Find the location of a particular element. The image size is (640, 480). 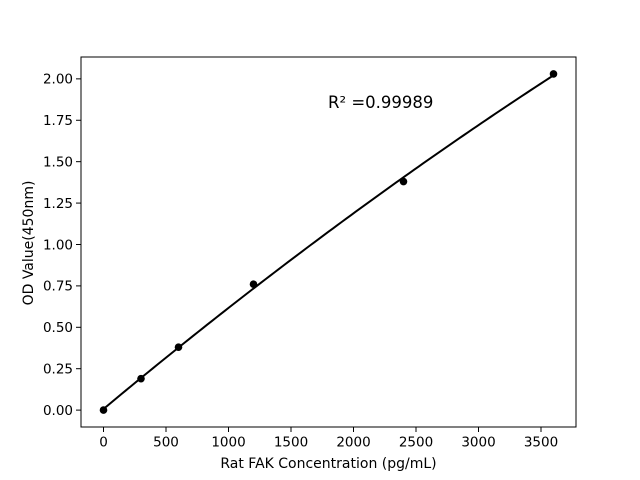

x-tick-label: 2000 is located at coordinates (353, 443).